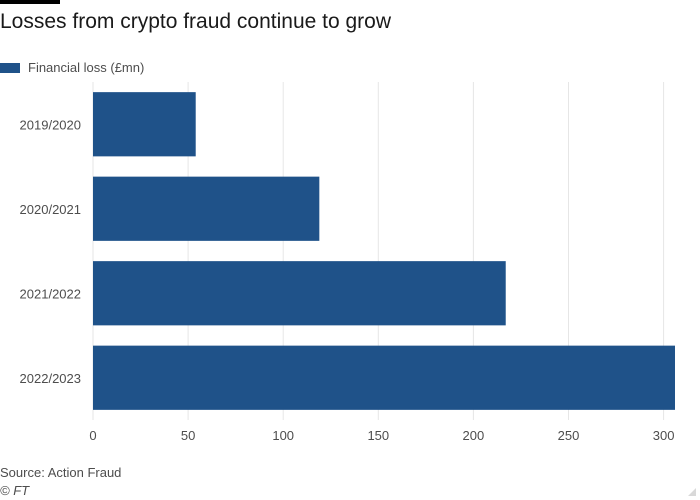 The height and width of the screenshot is (500, 700). What do you see at coordinates (378, 435) in the screenshot?
I see `x-tick-label: 150` at bounding box center [378, 435].